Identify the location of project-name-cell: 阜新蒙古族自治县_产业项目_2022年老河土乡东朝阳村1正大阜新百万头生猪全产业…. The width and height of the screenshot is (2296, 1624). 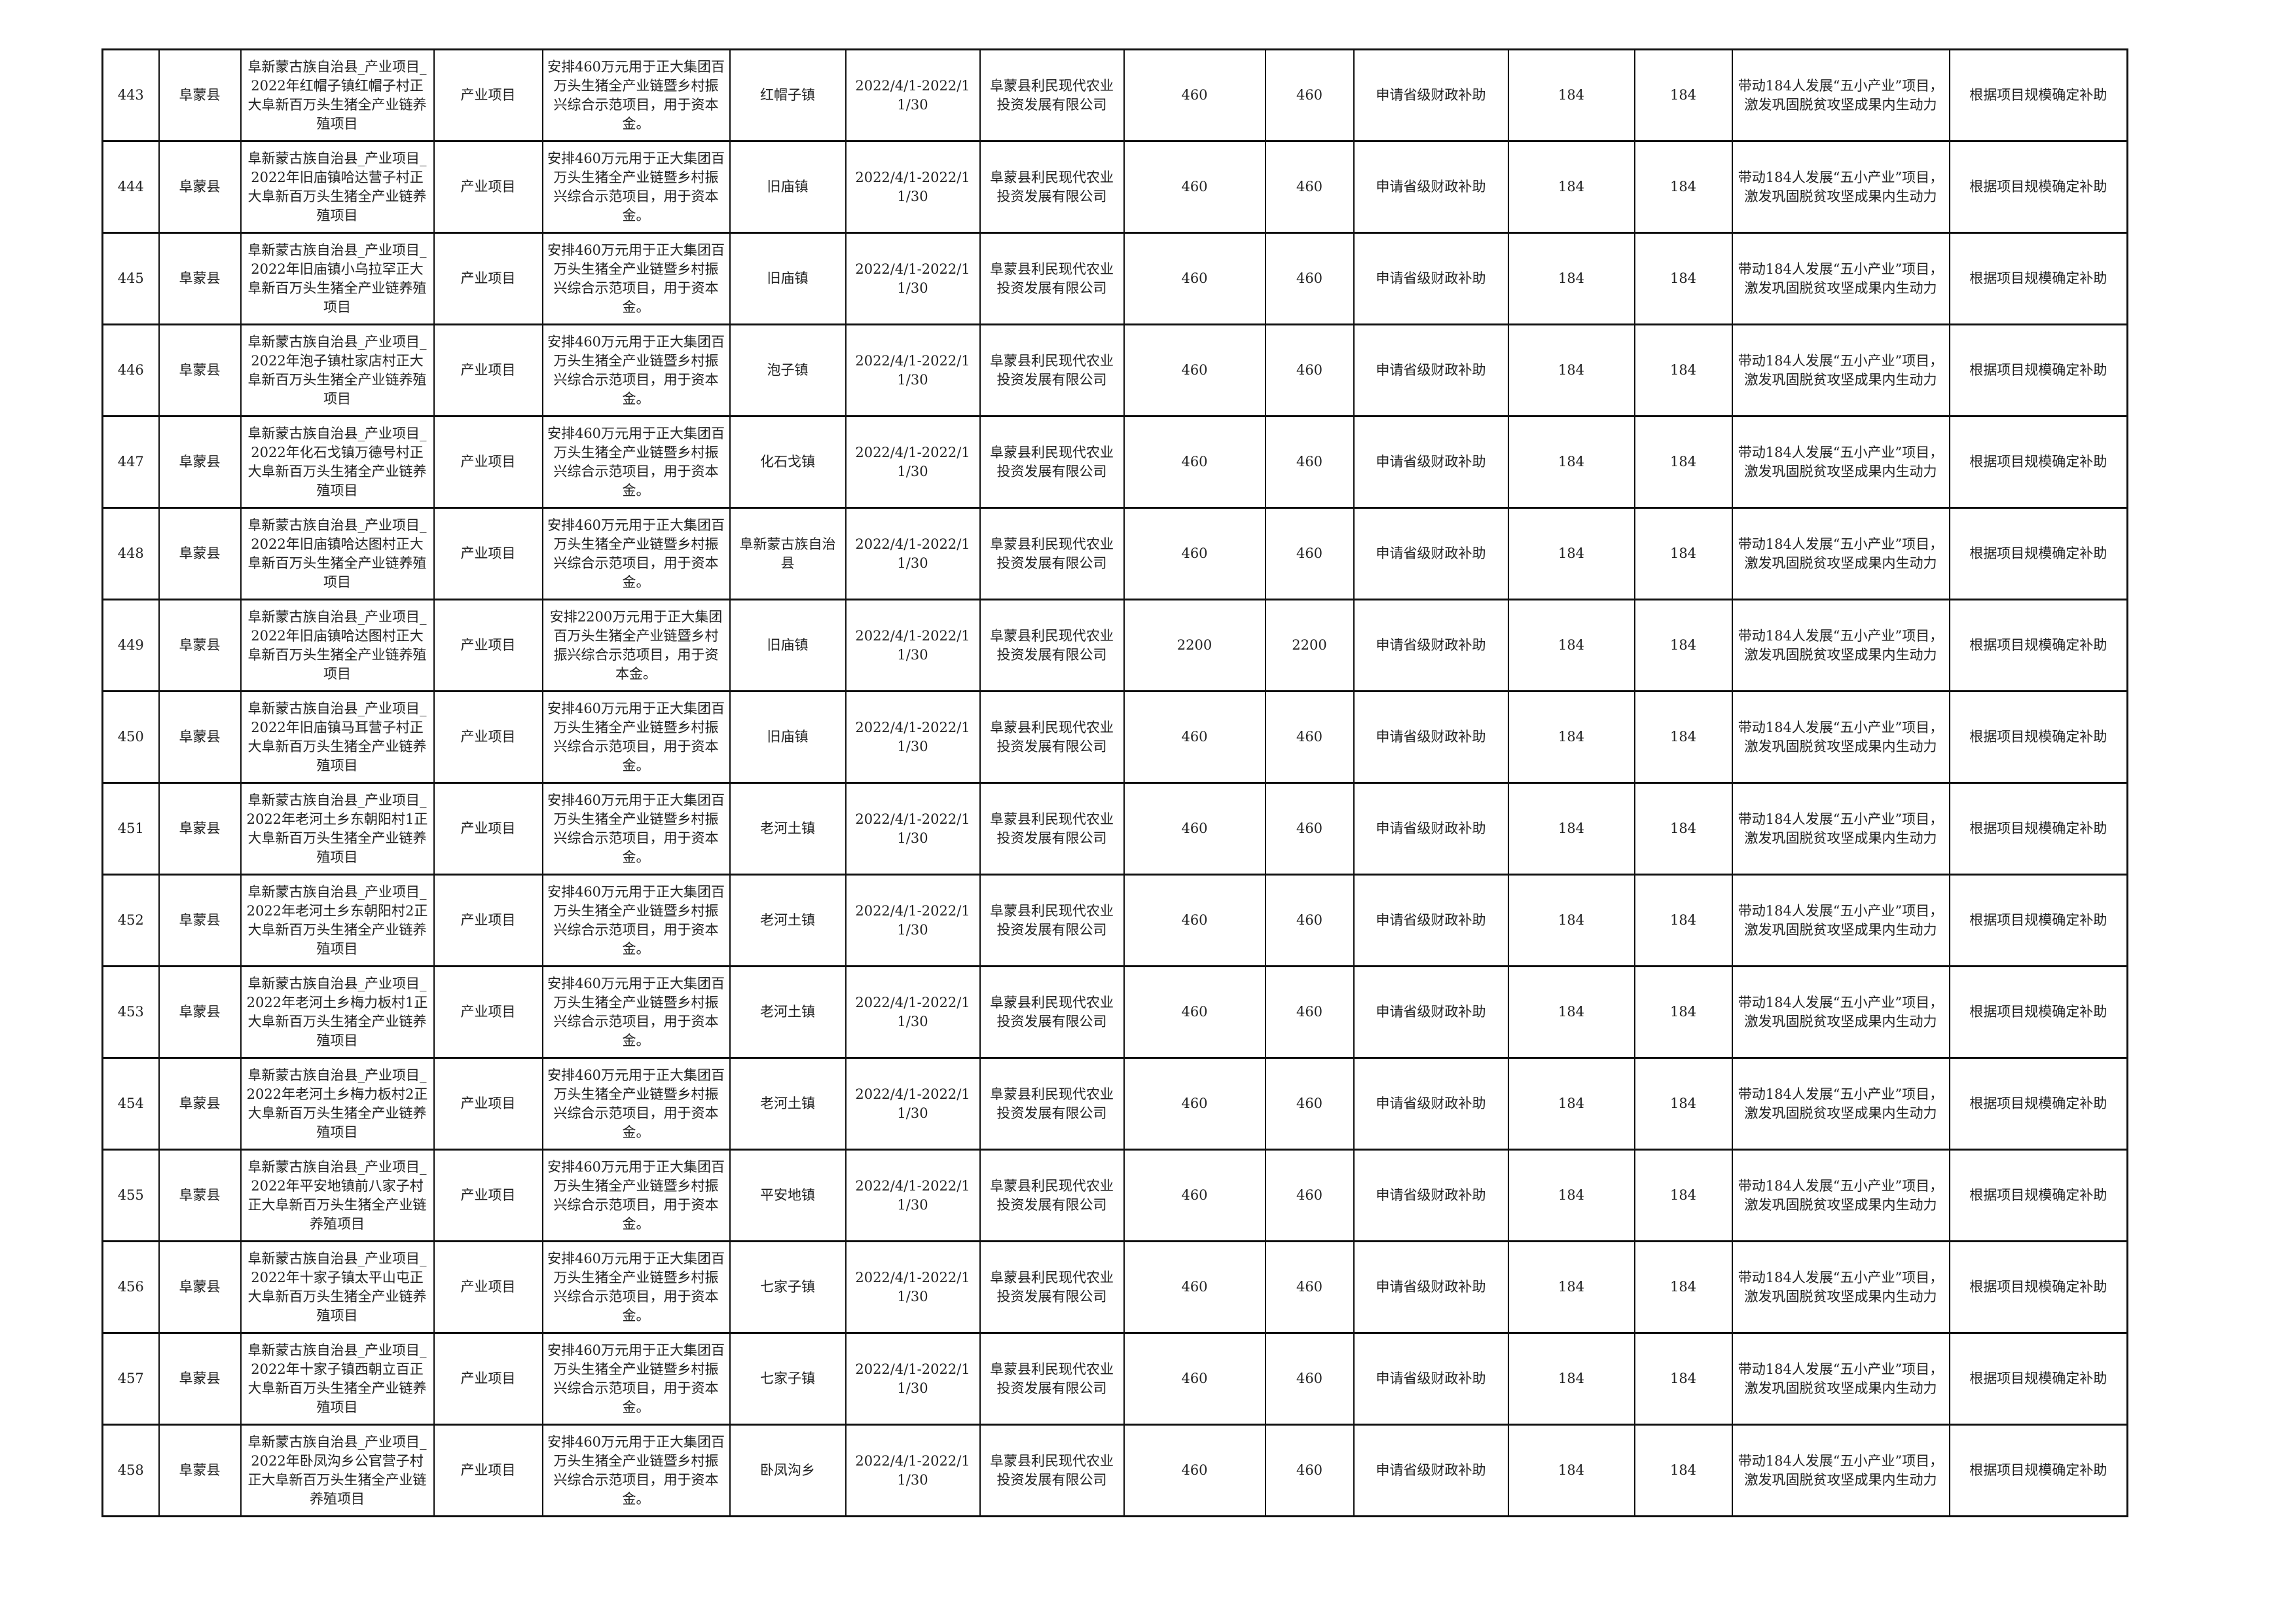
(337, 829).